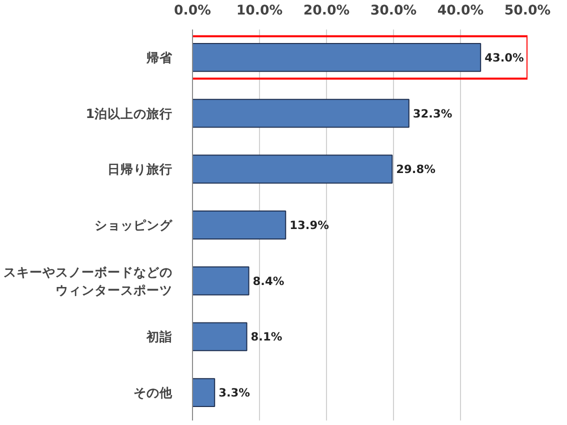 Image resolution: width=567 pixels, height=425 pixels. What do you see at coordinates (393, 11) in the screenshot?
I see `x-tick-label: 30.0%` at bounding box center [393, 11].